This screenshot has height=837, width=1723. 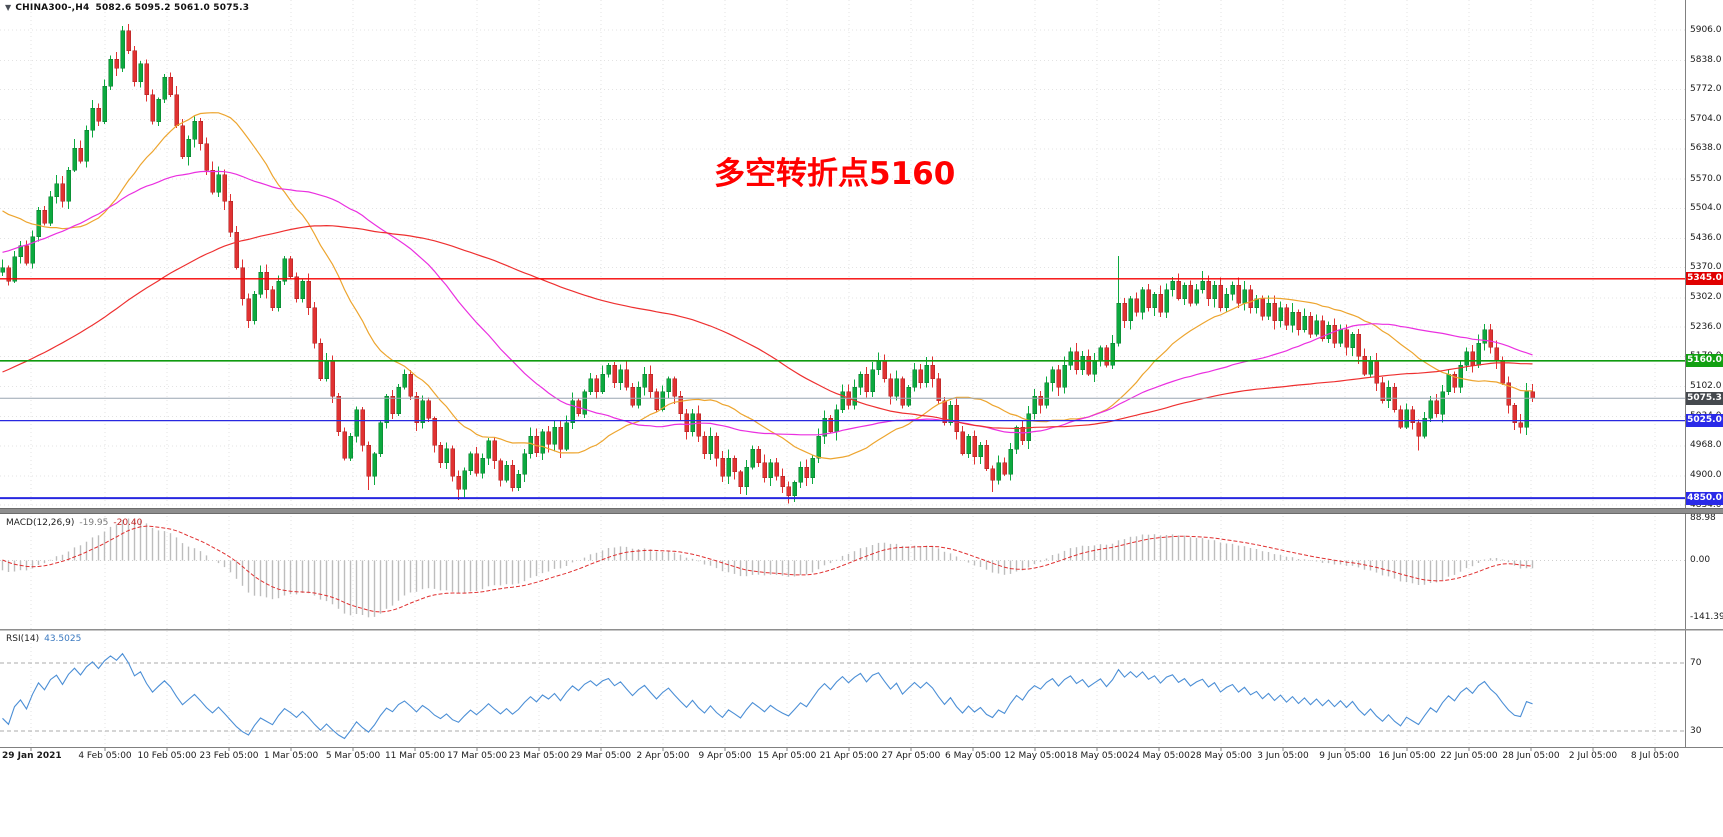 What do you see at coordinates (1706, 178) in the screenshot?
I see `price-axis-label: 5570.0` at bounding box center [1706, 178].